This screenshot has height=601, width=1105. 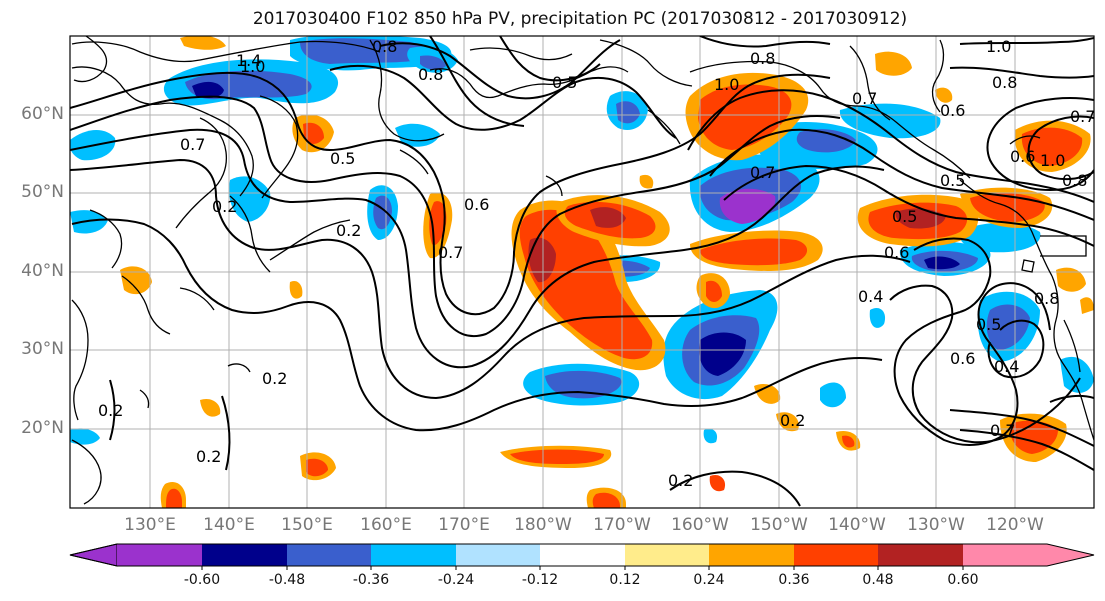 I want to click on lon-label: 120°W, so click(x=1015, y=525).